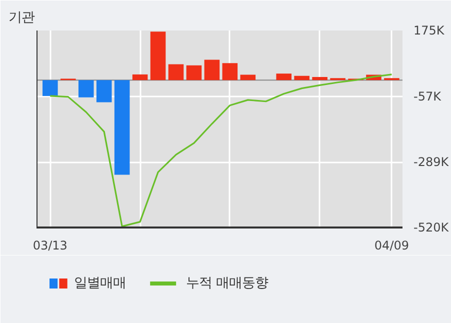  Describe the element at coordinates (100, 283) in the screenshot. I see `legend-label: 일별매매` at that location.